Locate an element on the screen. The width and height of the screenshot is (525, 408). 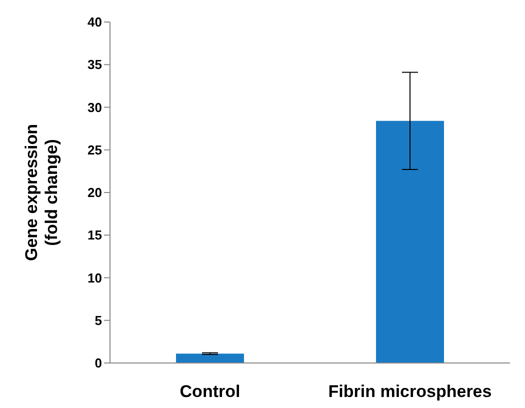
y-axis-title: Gene expression (fold change) is located at coordinates (41, 193).